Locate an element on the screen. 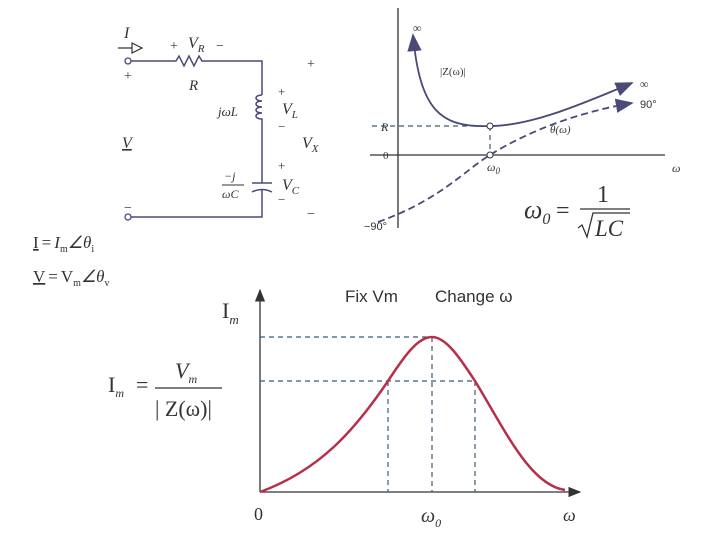 The width and height of the screenshot is (720, 540). label: 90° is located at coordinates (648, 105).